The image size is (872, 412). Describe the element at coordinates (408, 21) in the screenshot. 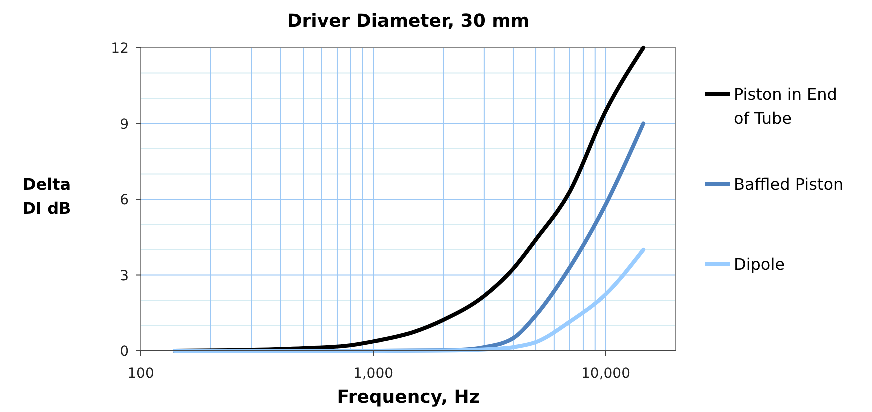

I see `chart-title: Driver Diameter, 30 mm` at that location.